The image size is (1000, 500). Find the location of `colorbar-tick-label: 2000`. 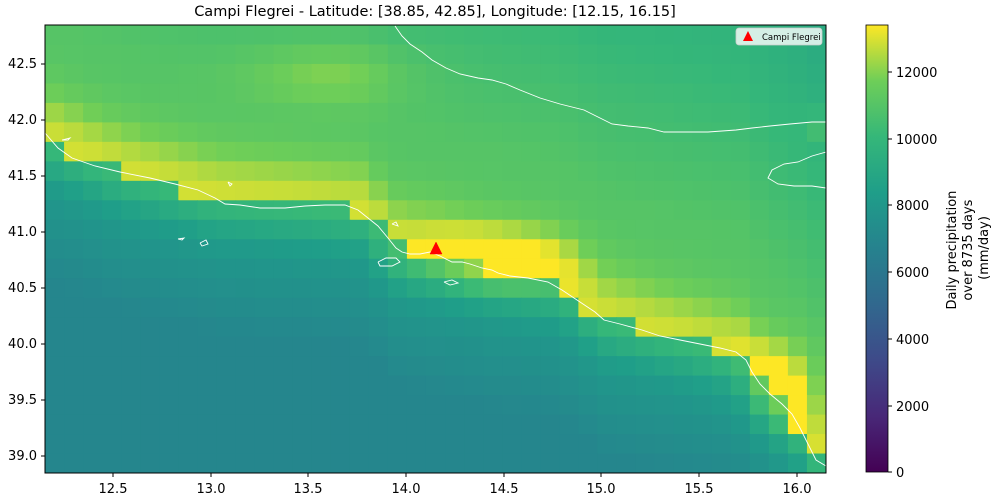

colorbar-tick-label: 2000 is located at coordinates (912, 407).